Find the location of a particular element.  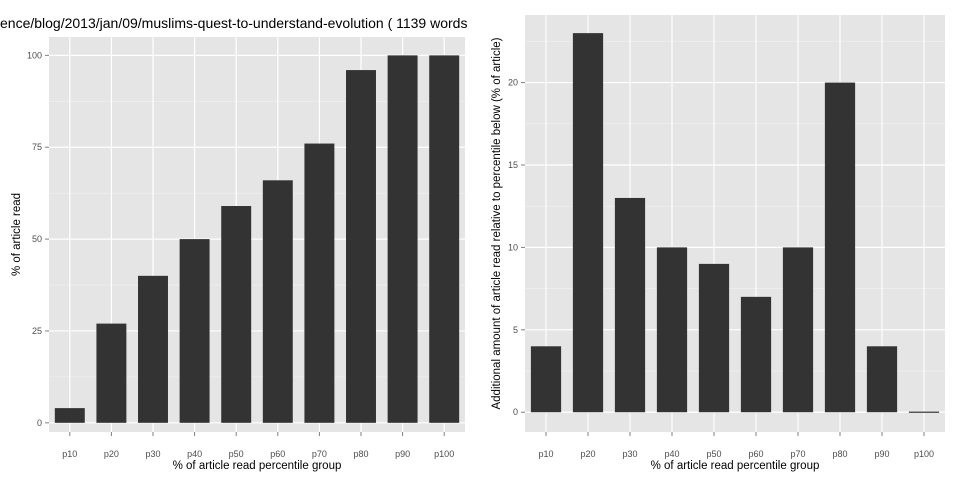

y-tick-label: 100 is located at coordinates (34, 55).